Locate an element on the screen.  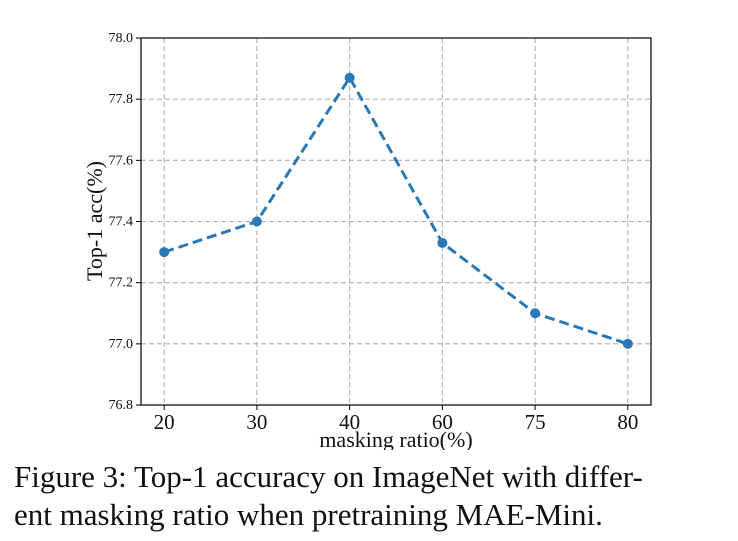
x-tick-label: 40 is located at coordinates (349, 422).